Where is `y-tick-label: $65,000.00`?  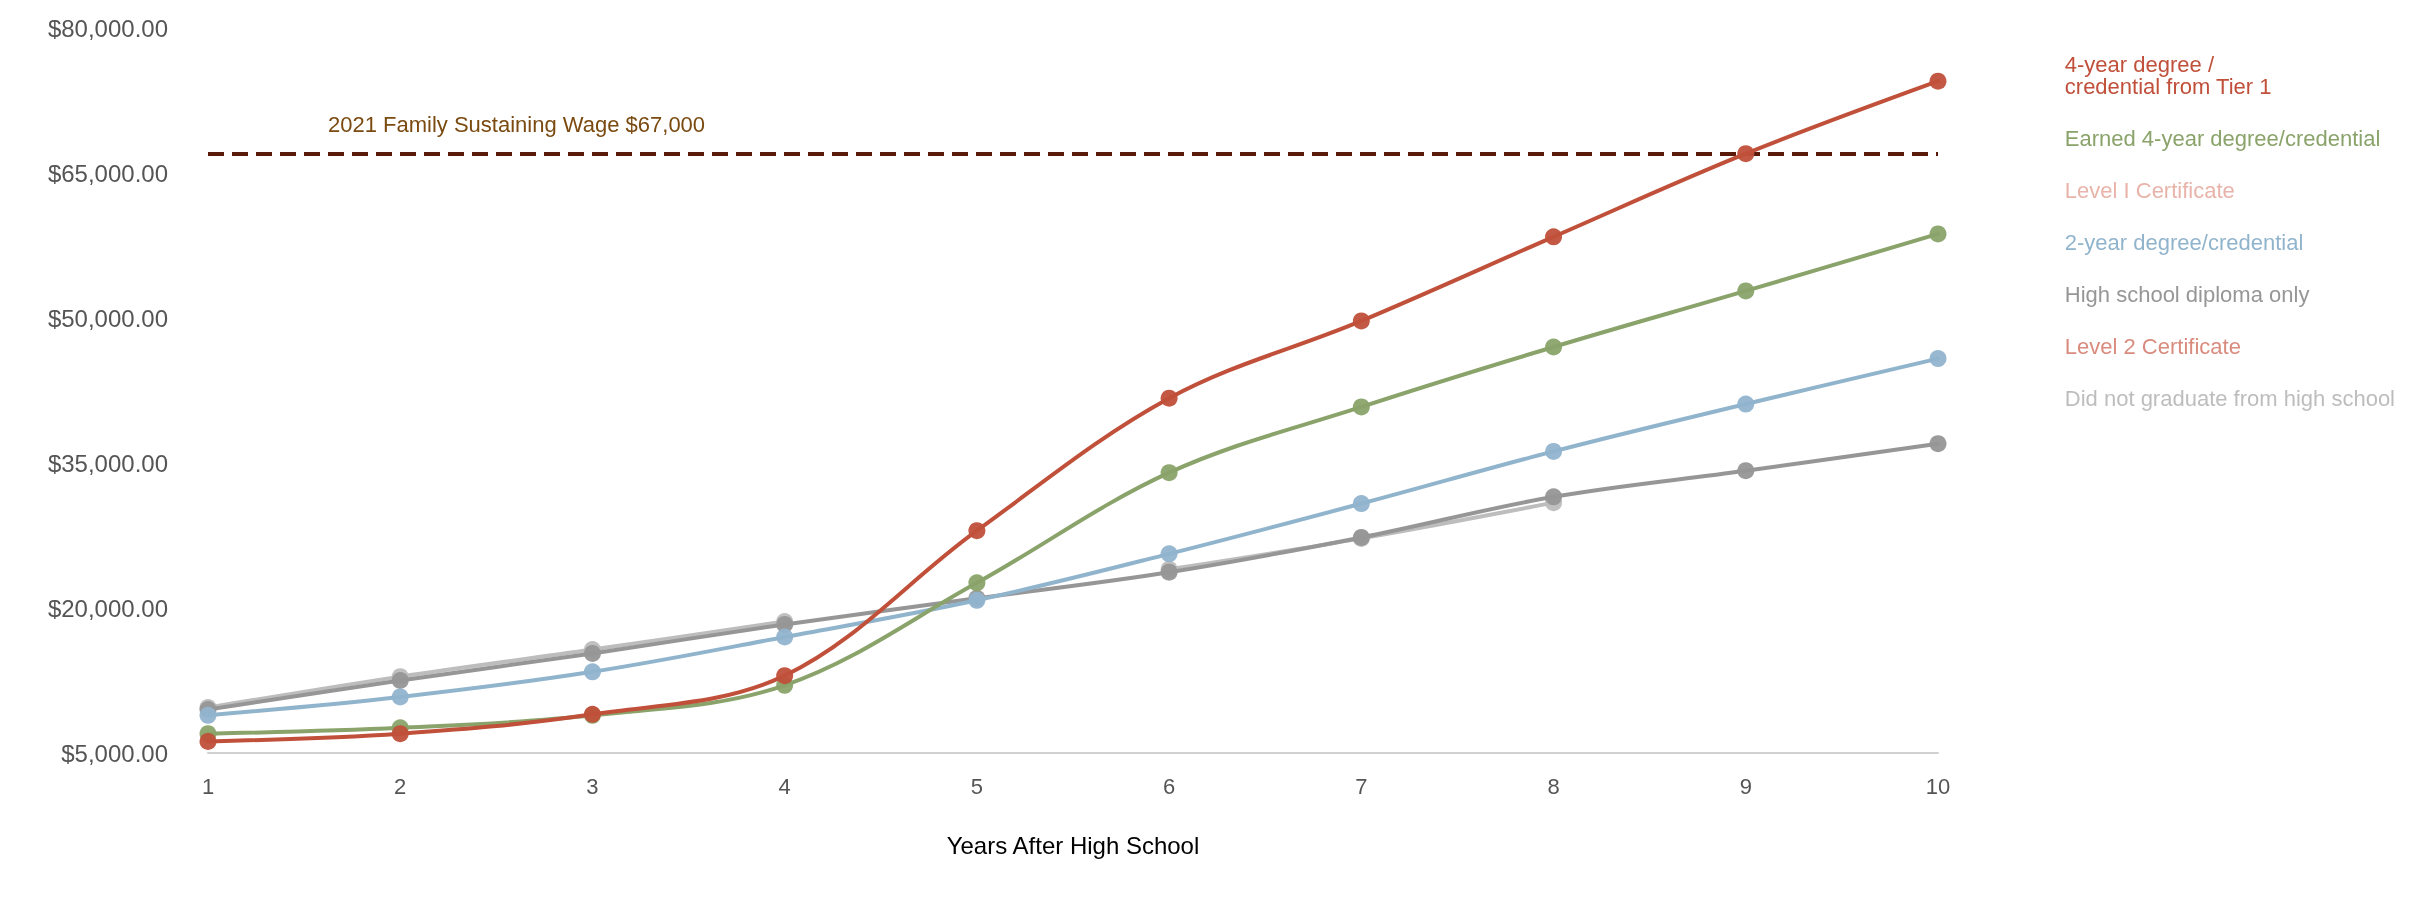
y-tick-label: $65,000.00 is located at coordinates (107, 173).